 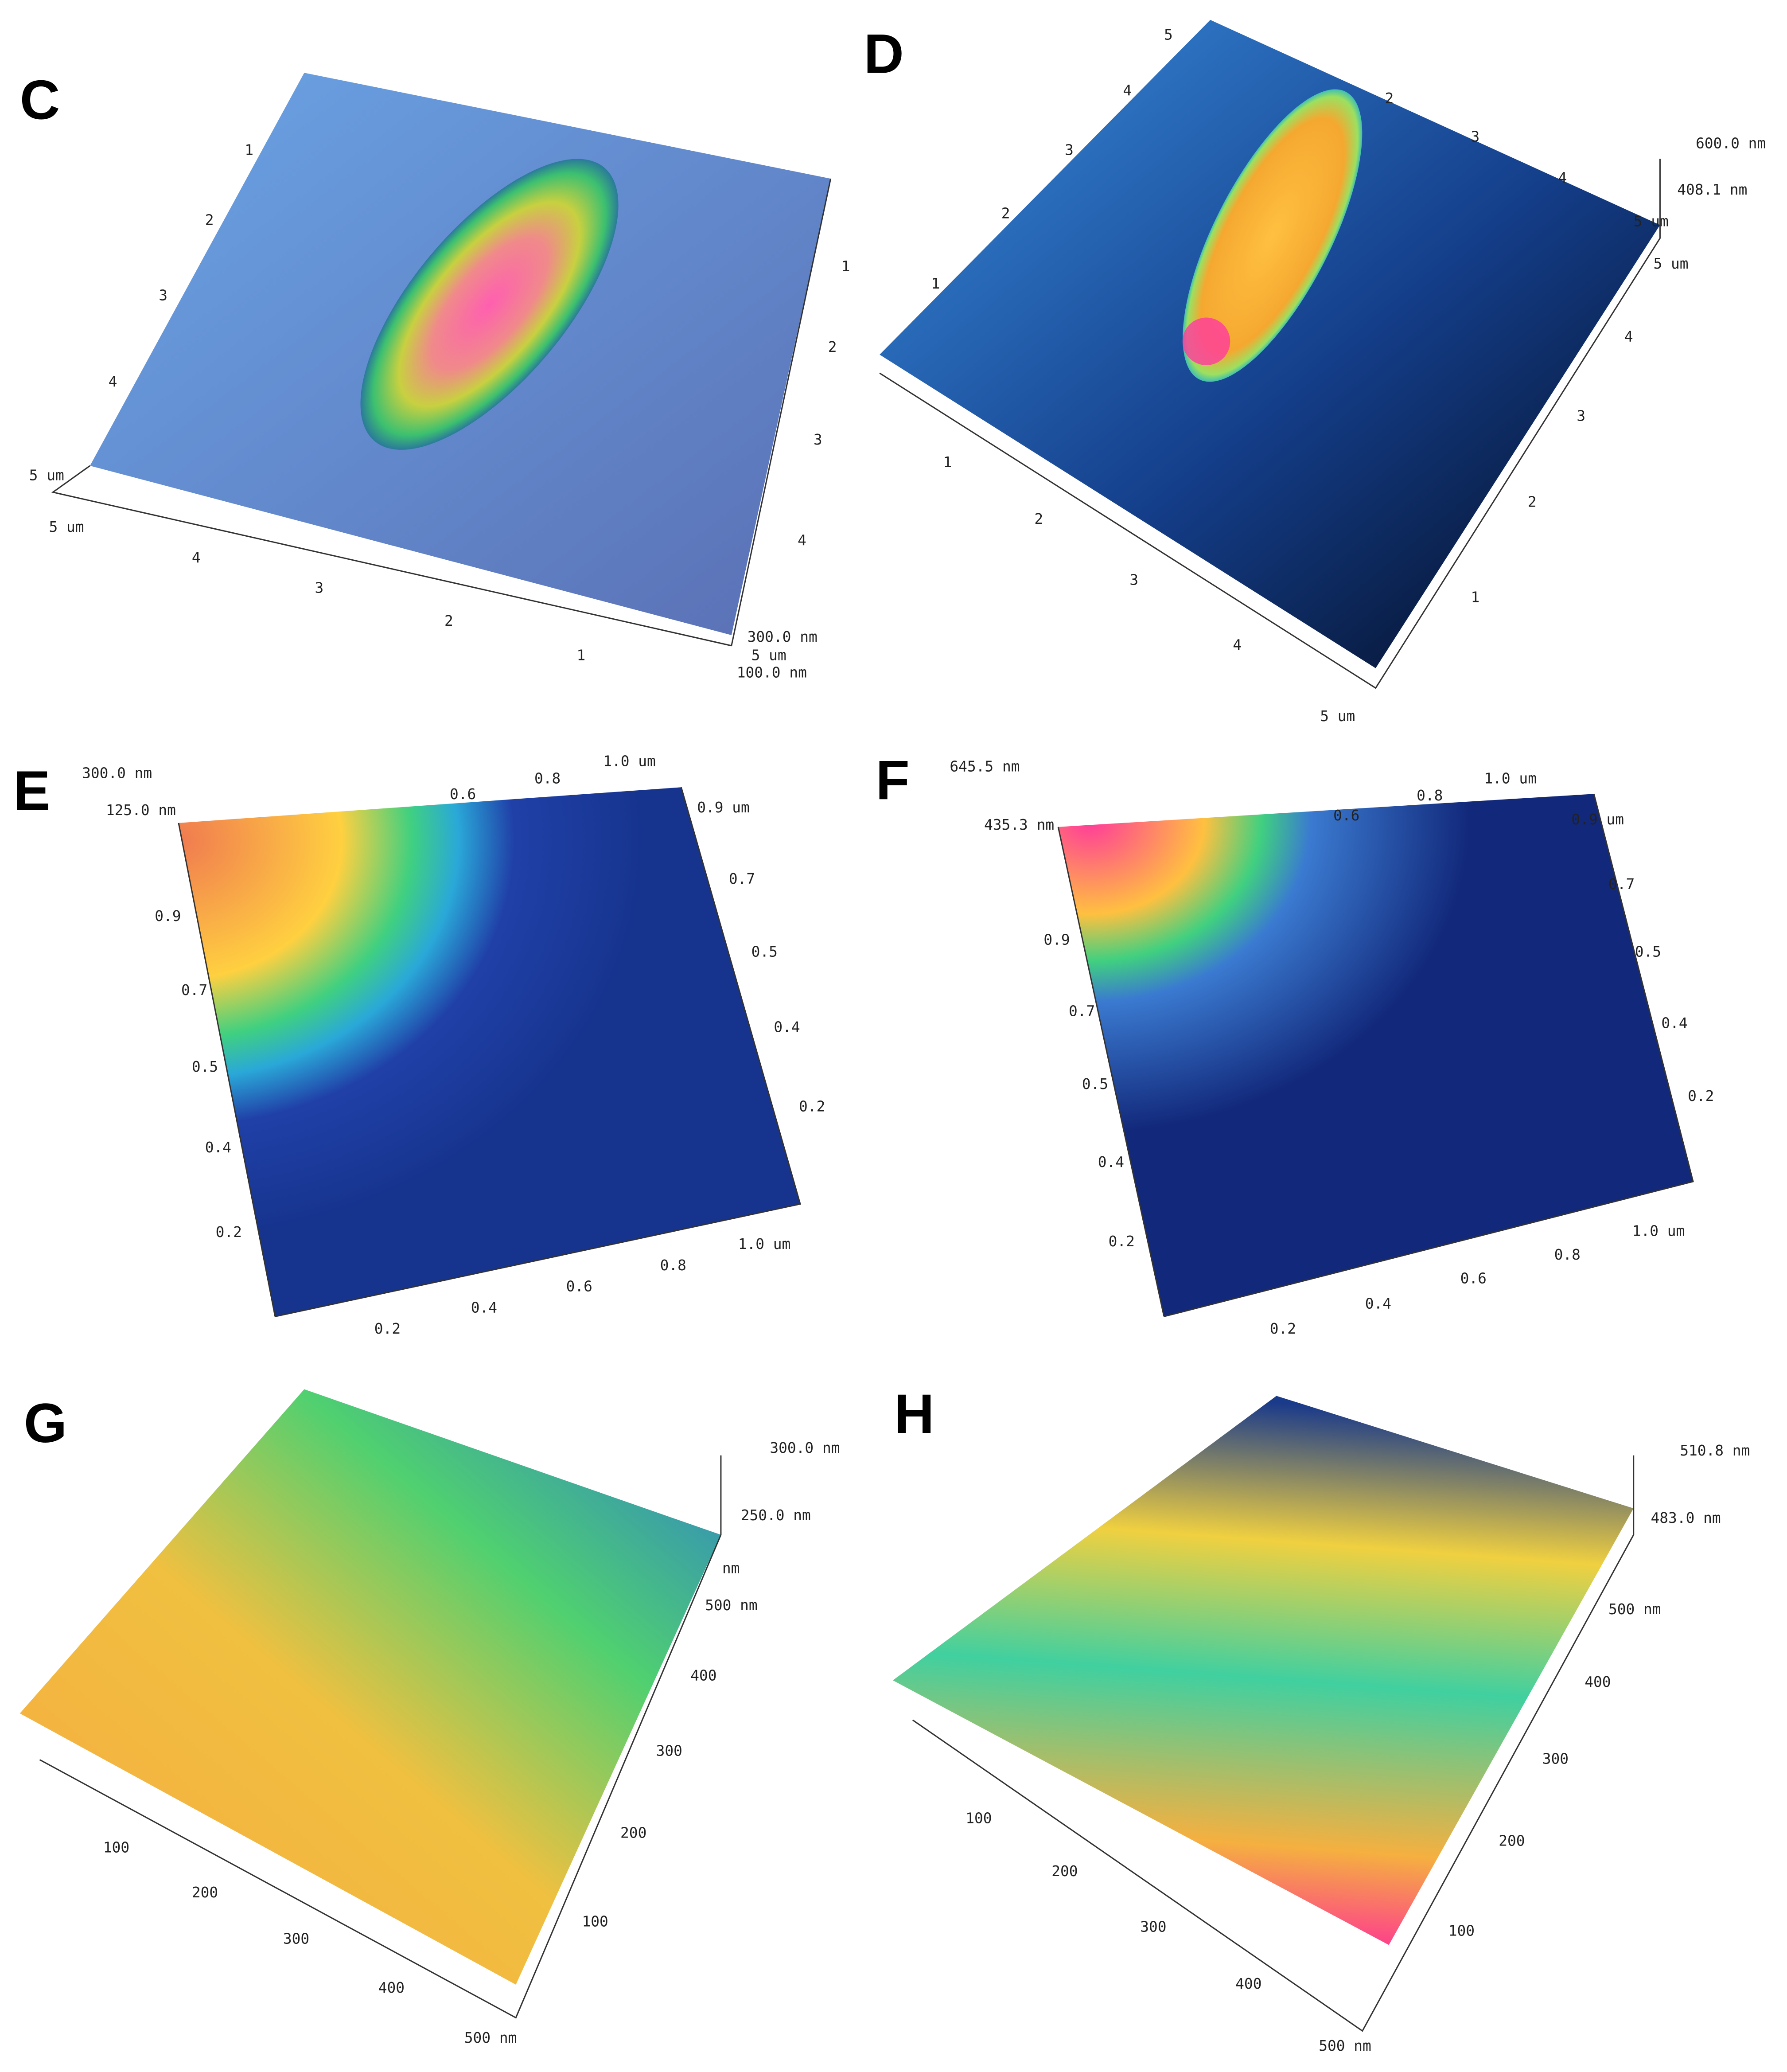 What do you see at coordinates (772, 673) in the screenshot?
I see `tick-label: 100.0 nm` at bounding box center [772, 673].